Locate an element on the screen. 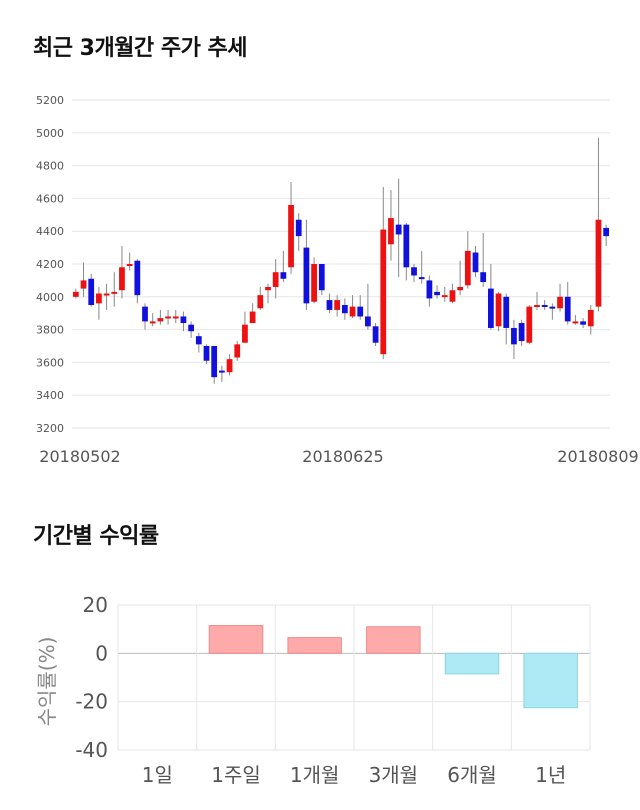  price-y-tick: 5200 is located at coordinates (50, 100).